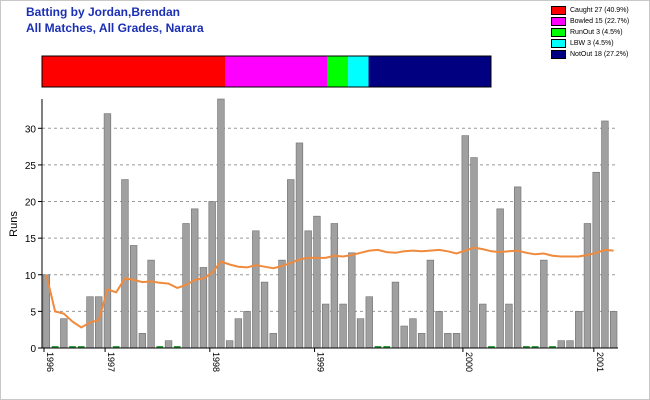  I want to click on legend-label-bowled: Bowled 15 (22.7%), so click(600, 21).